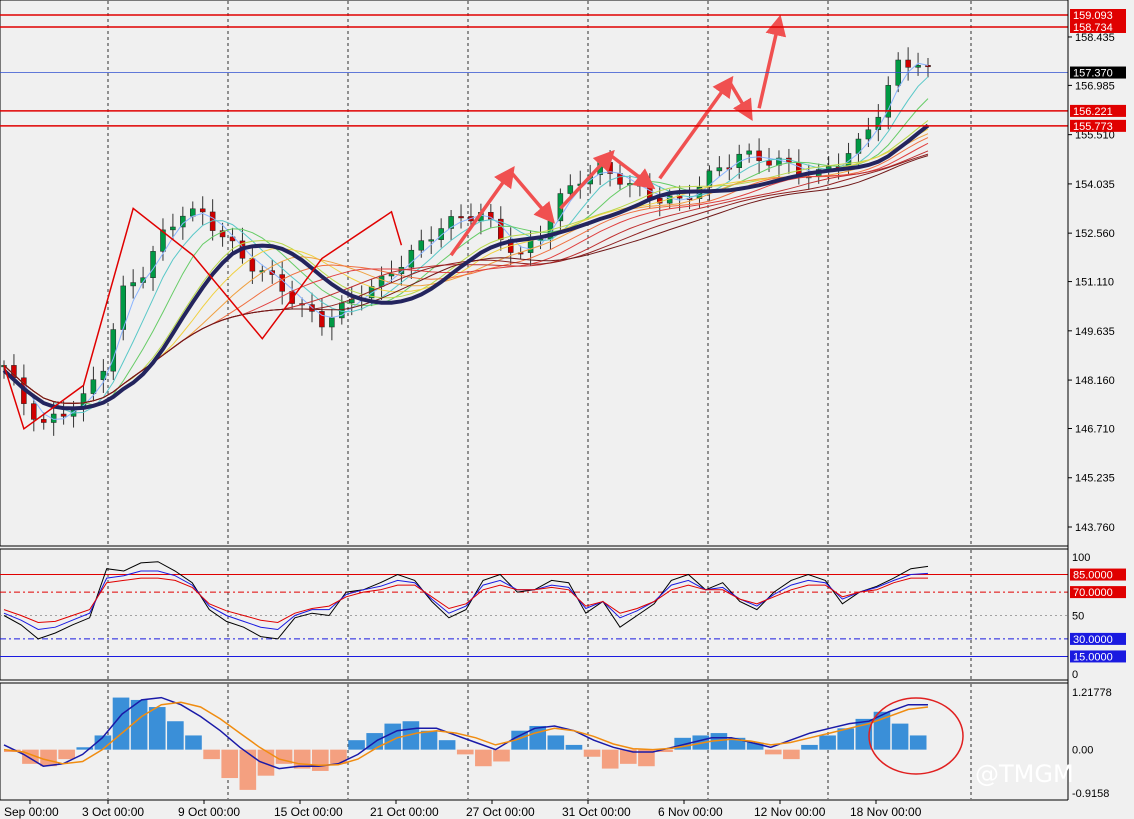 The image size is (1134, 819). I want to click on price-tick-label: 143.760, so click(1095, 528).